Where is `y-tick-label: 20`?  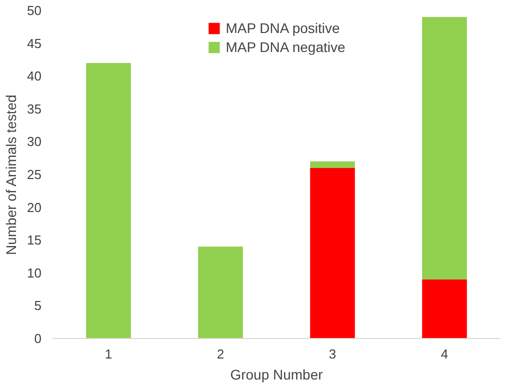
y-tick-label: 20 is located at coordinates (34, 207).